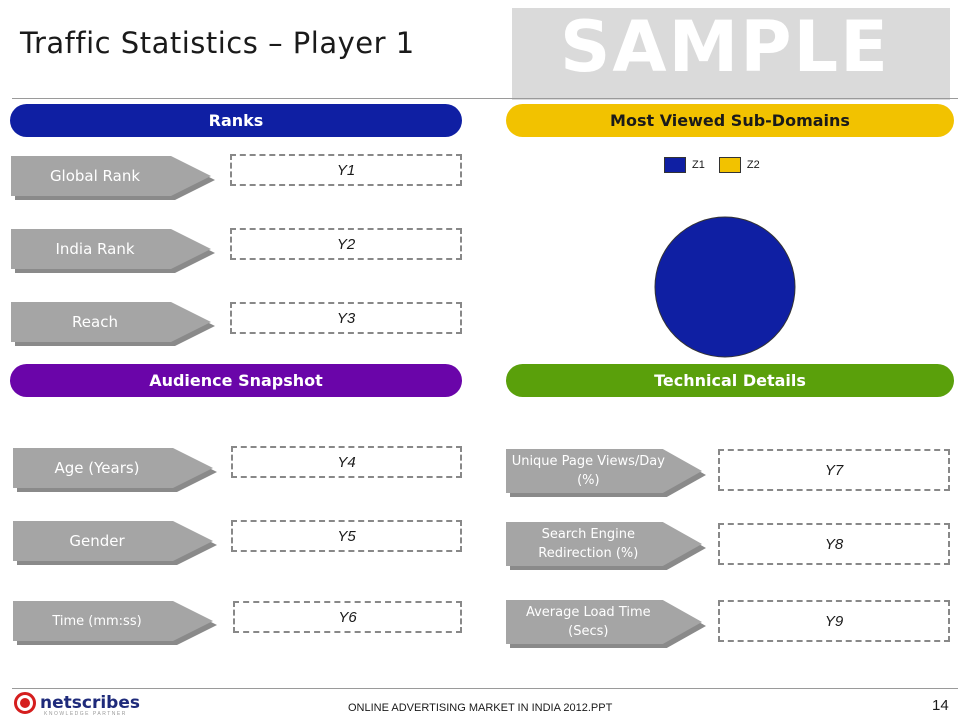 The width and height of the screenshot is (971, 728). What do you see at coordinates (485, 98) in the screenshot?
I see `title-divider` at bounding box center [485, 98].